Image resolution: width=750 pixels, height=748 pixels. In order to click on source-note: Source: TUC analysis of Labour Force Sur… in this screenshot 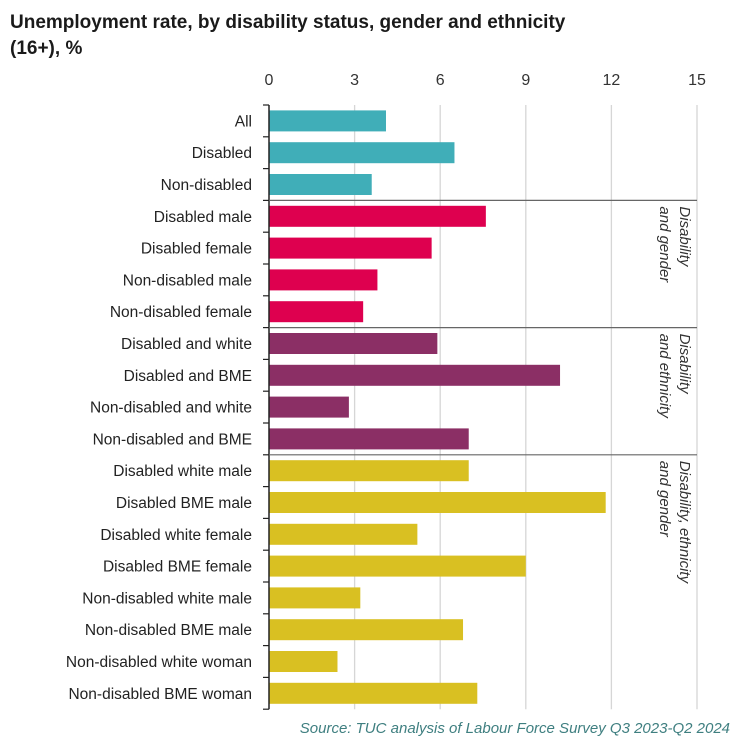, I will do `click(514, 728)`.